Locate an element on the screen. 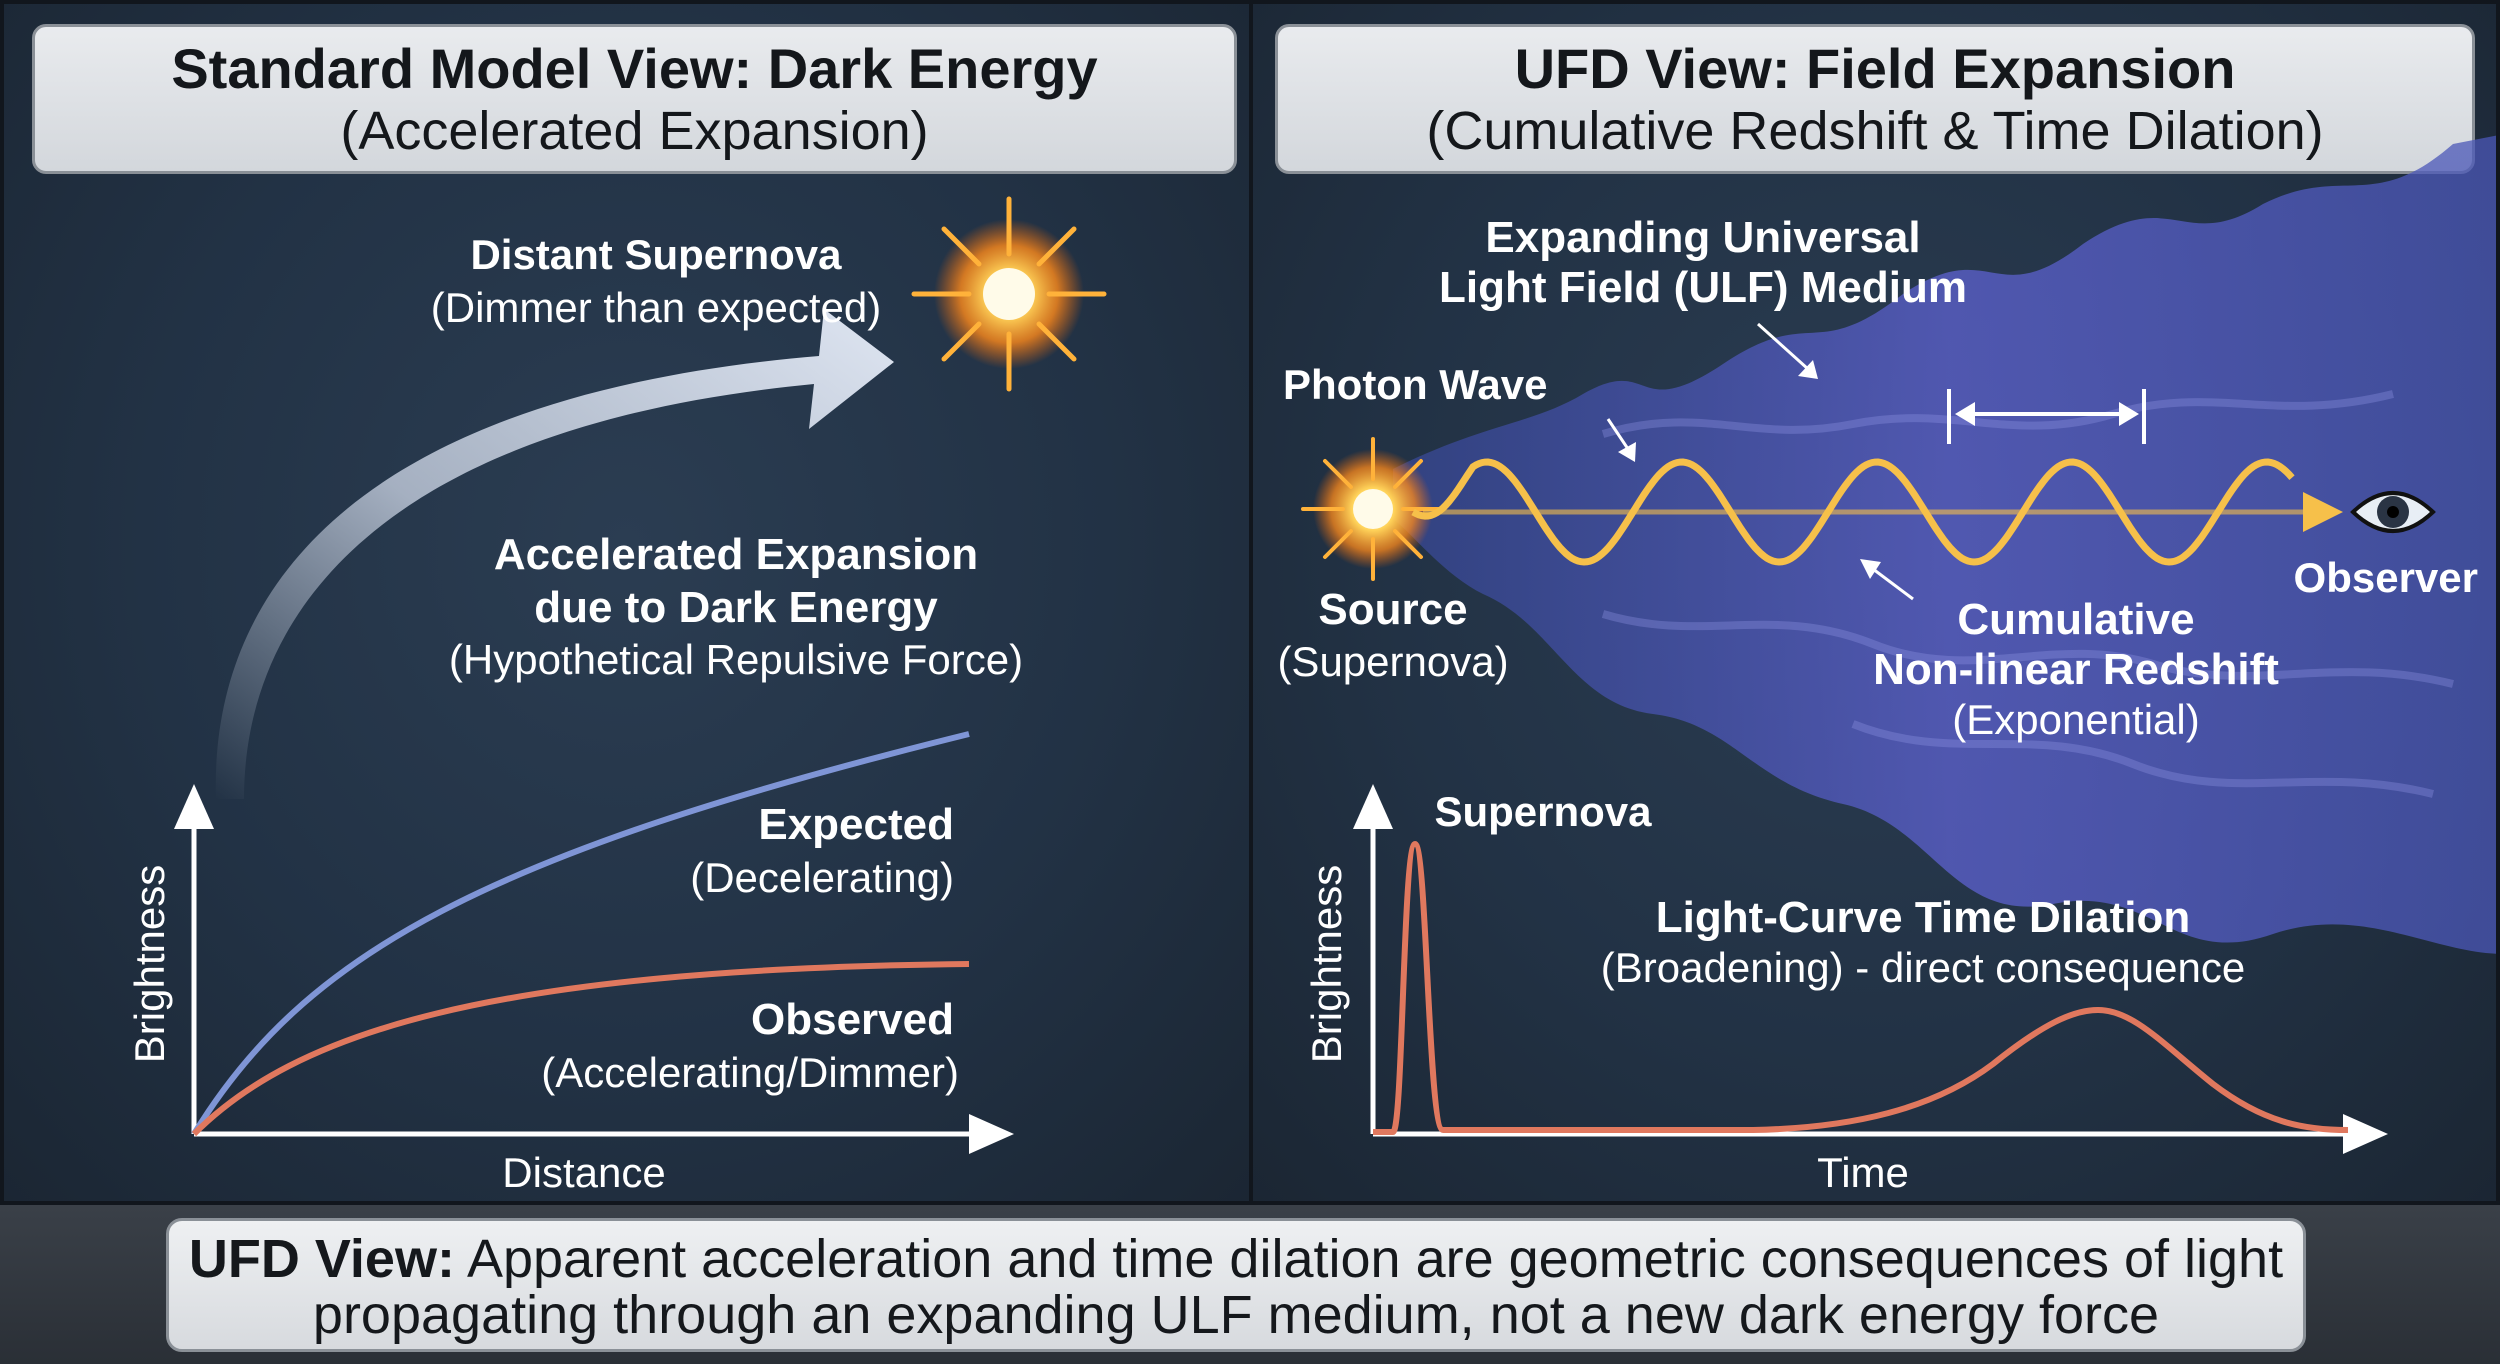 Image resolution: width=2500 pixels, height=1364 pixels. observed-subtitle: (Accelerating/Dimmer) is located at coordinates (750, 1072).